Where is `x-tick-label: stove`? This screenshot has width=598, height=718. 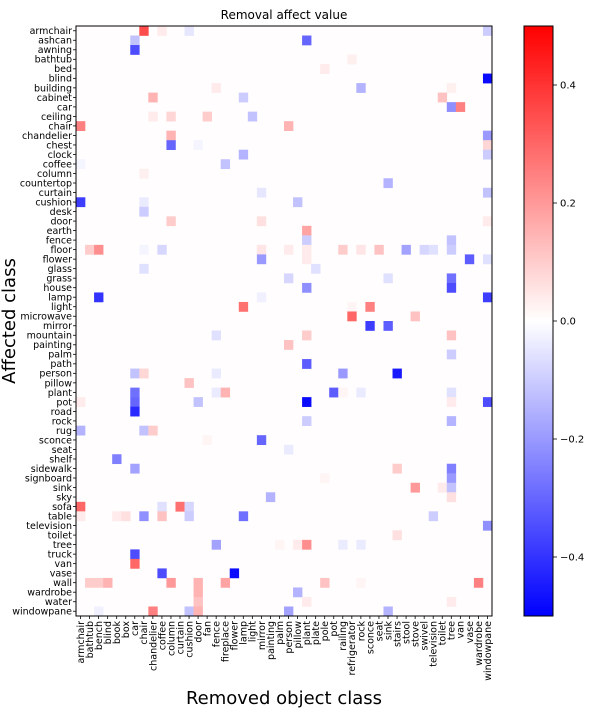
x-tick-label: stove is located at coordinates (416, 634).